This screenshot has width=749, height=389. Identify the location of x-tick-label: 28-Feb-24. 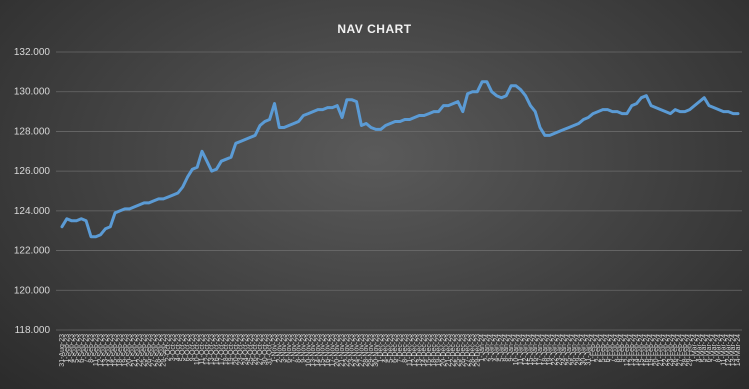
(685, 350).